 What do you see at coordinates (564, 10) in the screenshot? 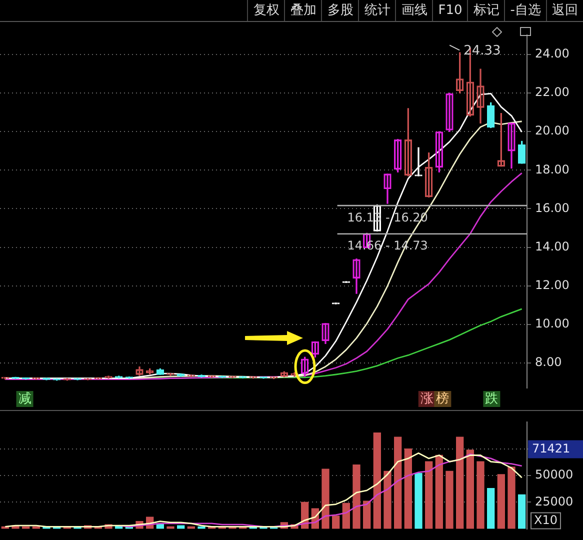
I see `text: 返回` at bounding box center [564, 10].